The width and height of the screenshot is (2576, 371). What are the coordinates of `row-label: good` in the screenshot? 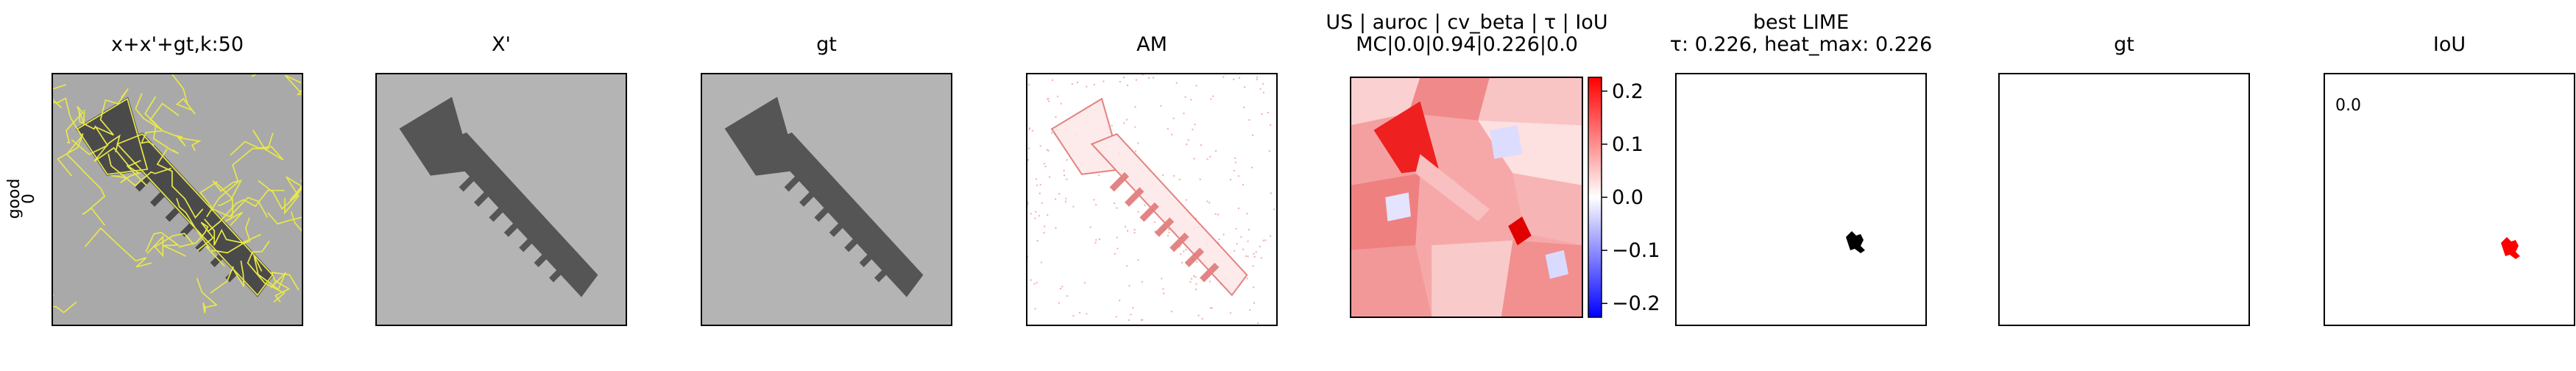 It's located at (14, 199).